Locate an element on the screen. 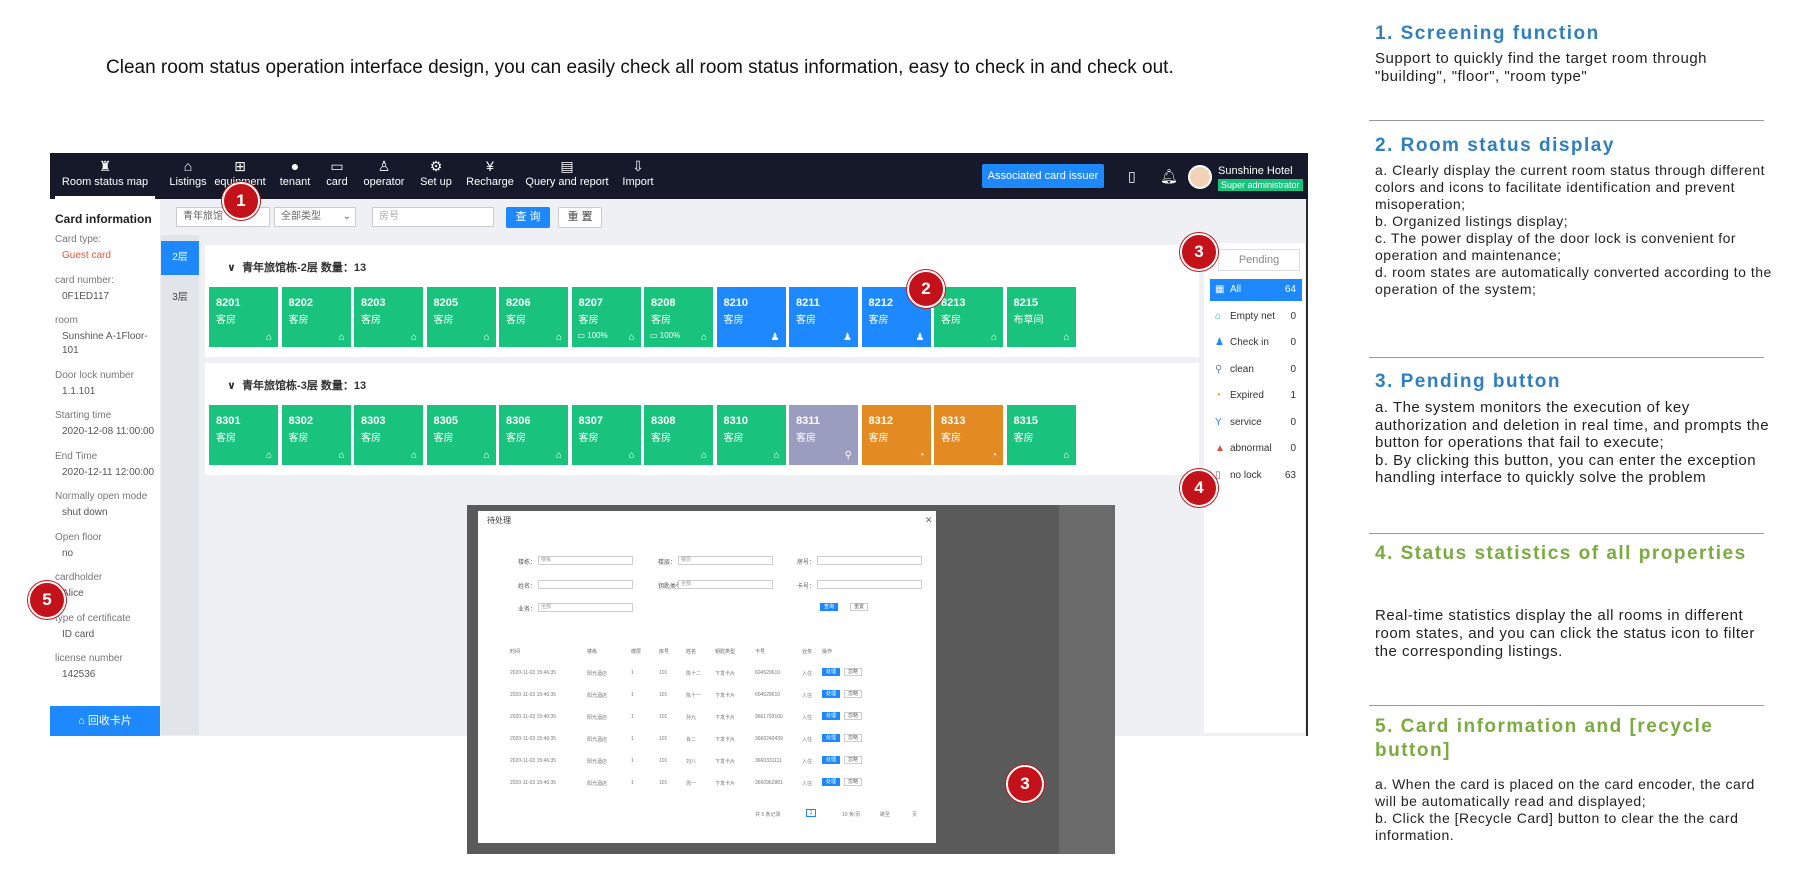 The image size is (1800, 872). nav-room-status-map: ♜ Room status map is located at coordinates (105, 176).